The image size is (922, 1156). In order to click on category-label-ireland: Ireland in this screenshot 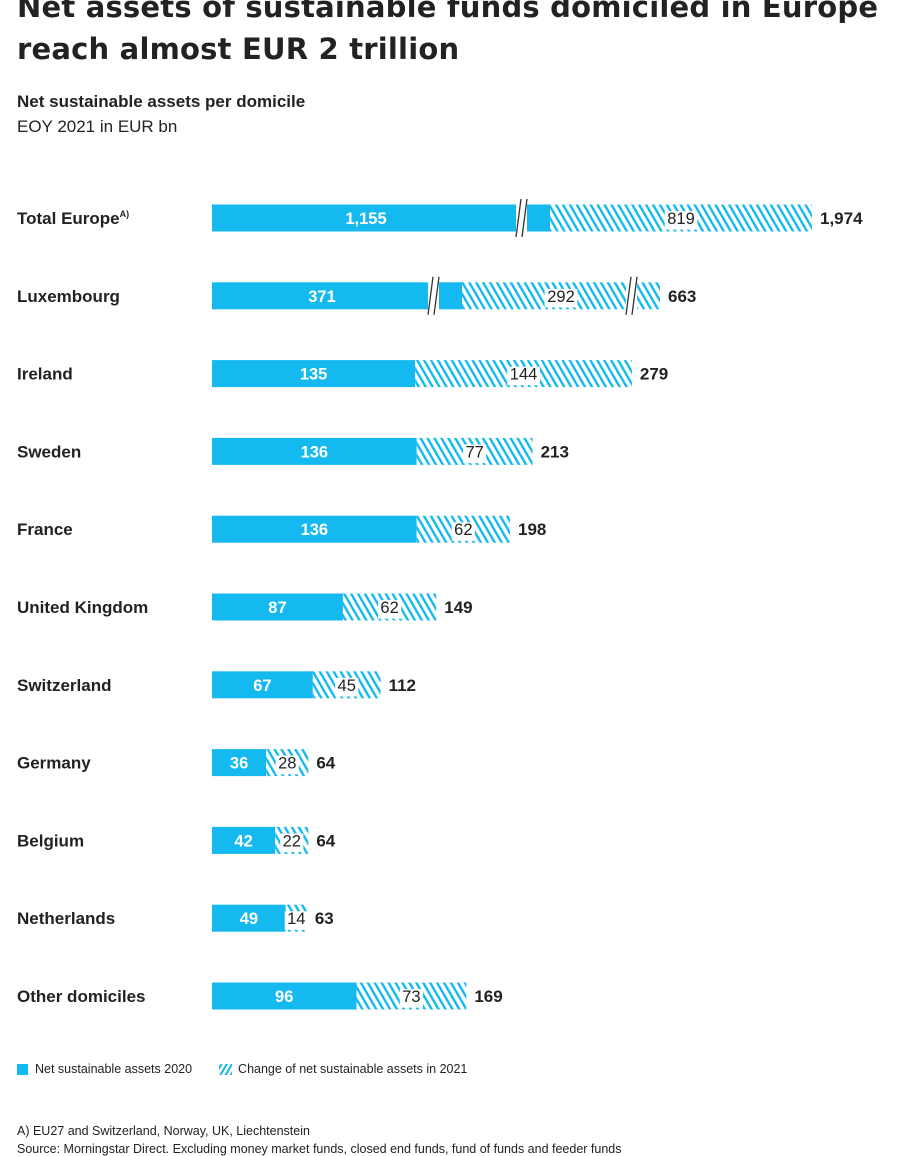, I will do `click(45, 374)`.